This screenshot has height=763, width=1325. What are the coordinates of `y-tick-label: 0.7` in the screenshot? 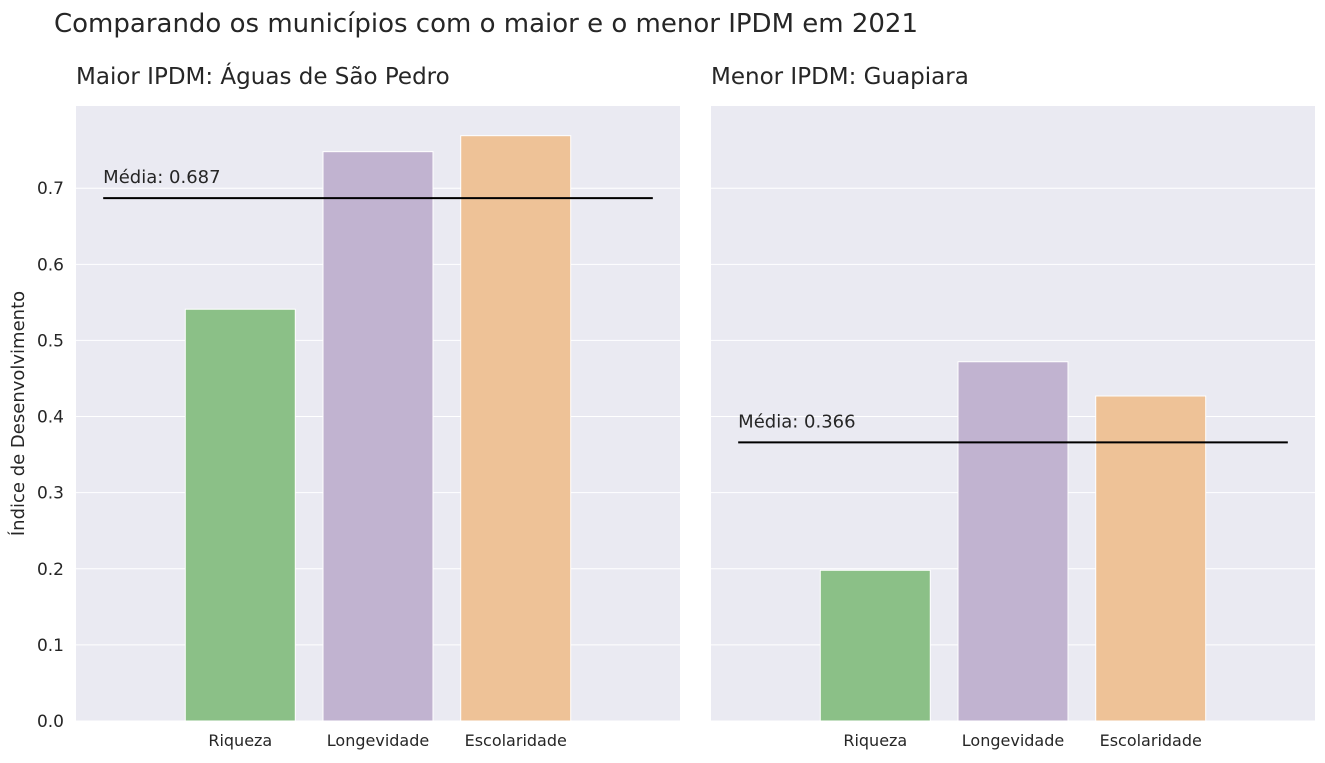 It's located at (50, 189).